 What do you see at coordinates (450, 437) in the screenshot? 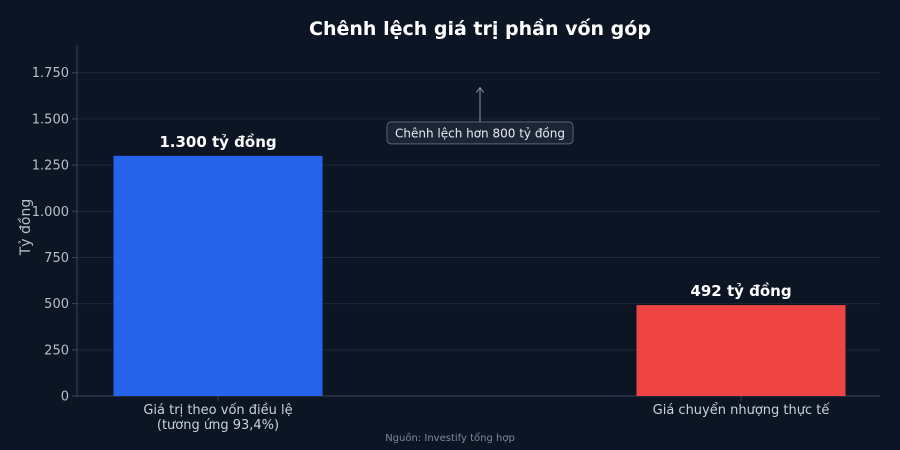
I see `source-note: Nguồn: Investify tổng hợp` at bounding box center [450, 437].